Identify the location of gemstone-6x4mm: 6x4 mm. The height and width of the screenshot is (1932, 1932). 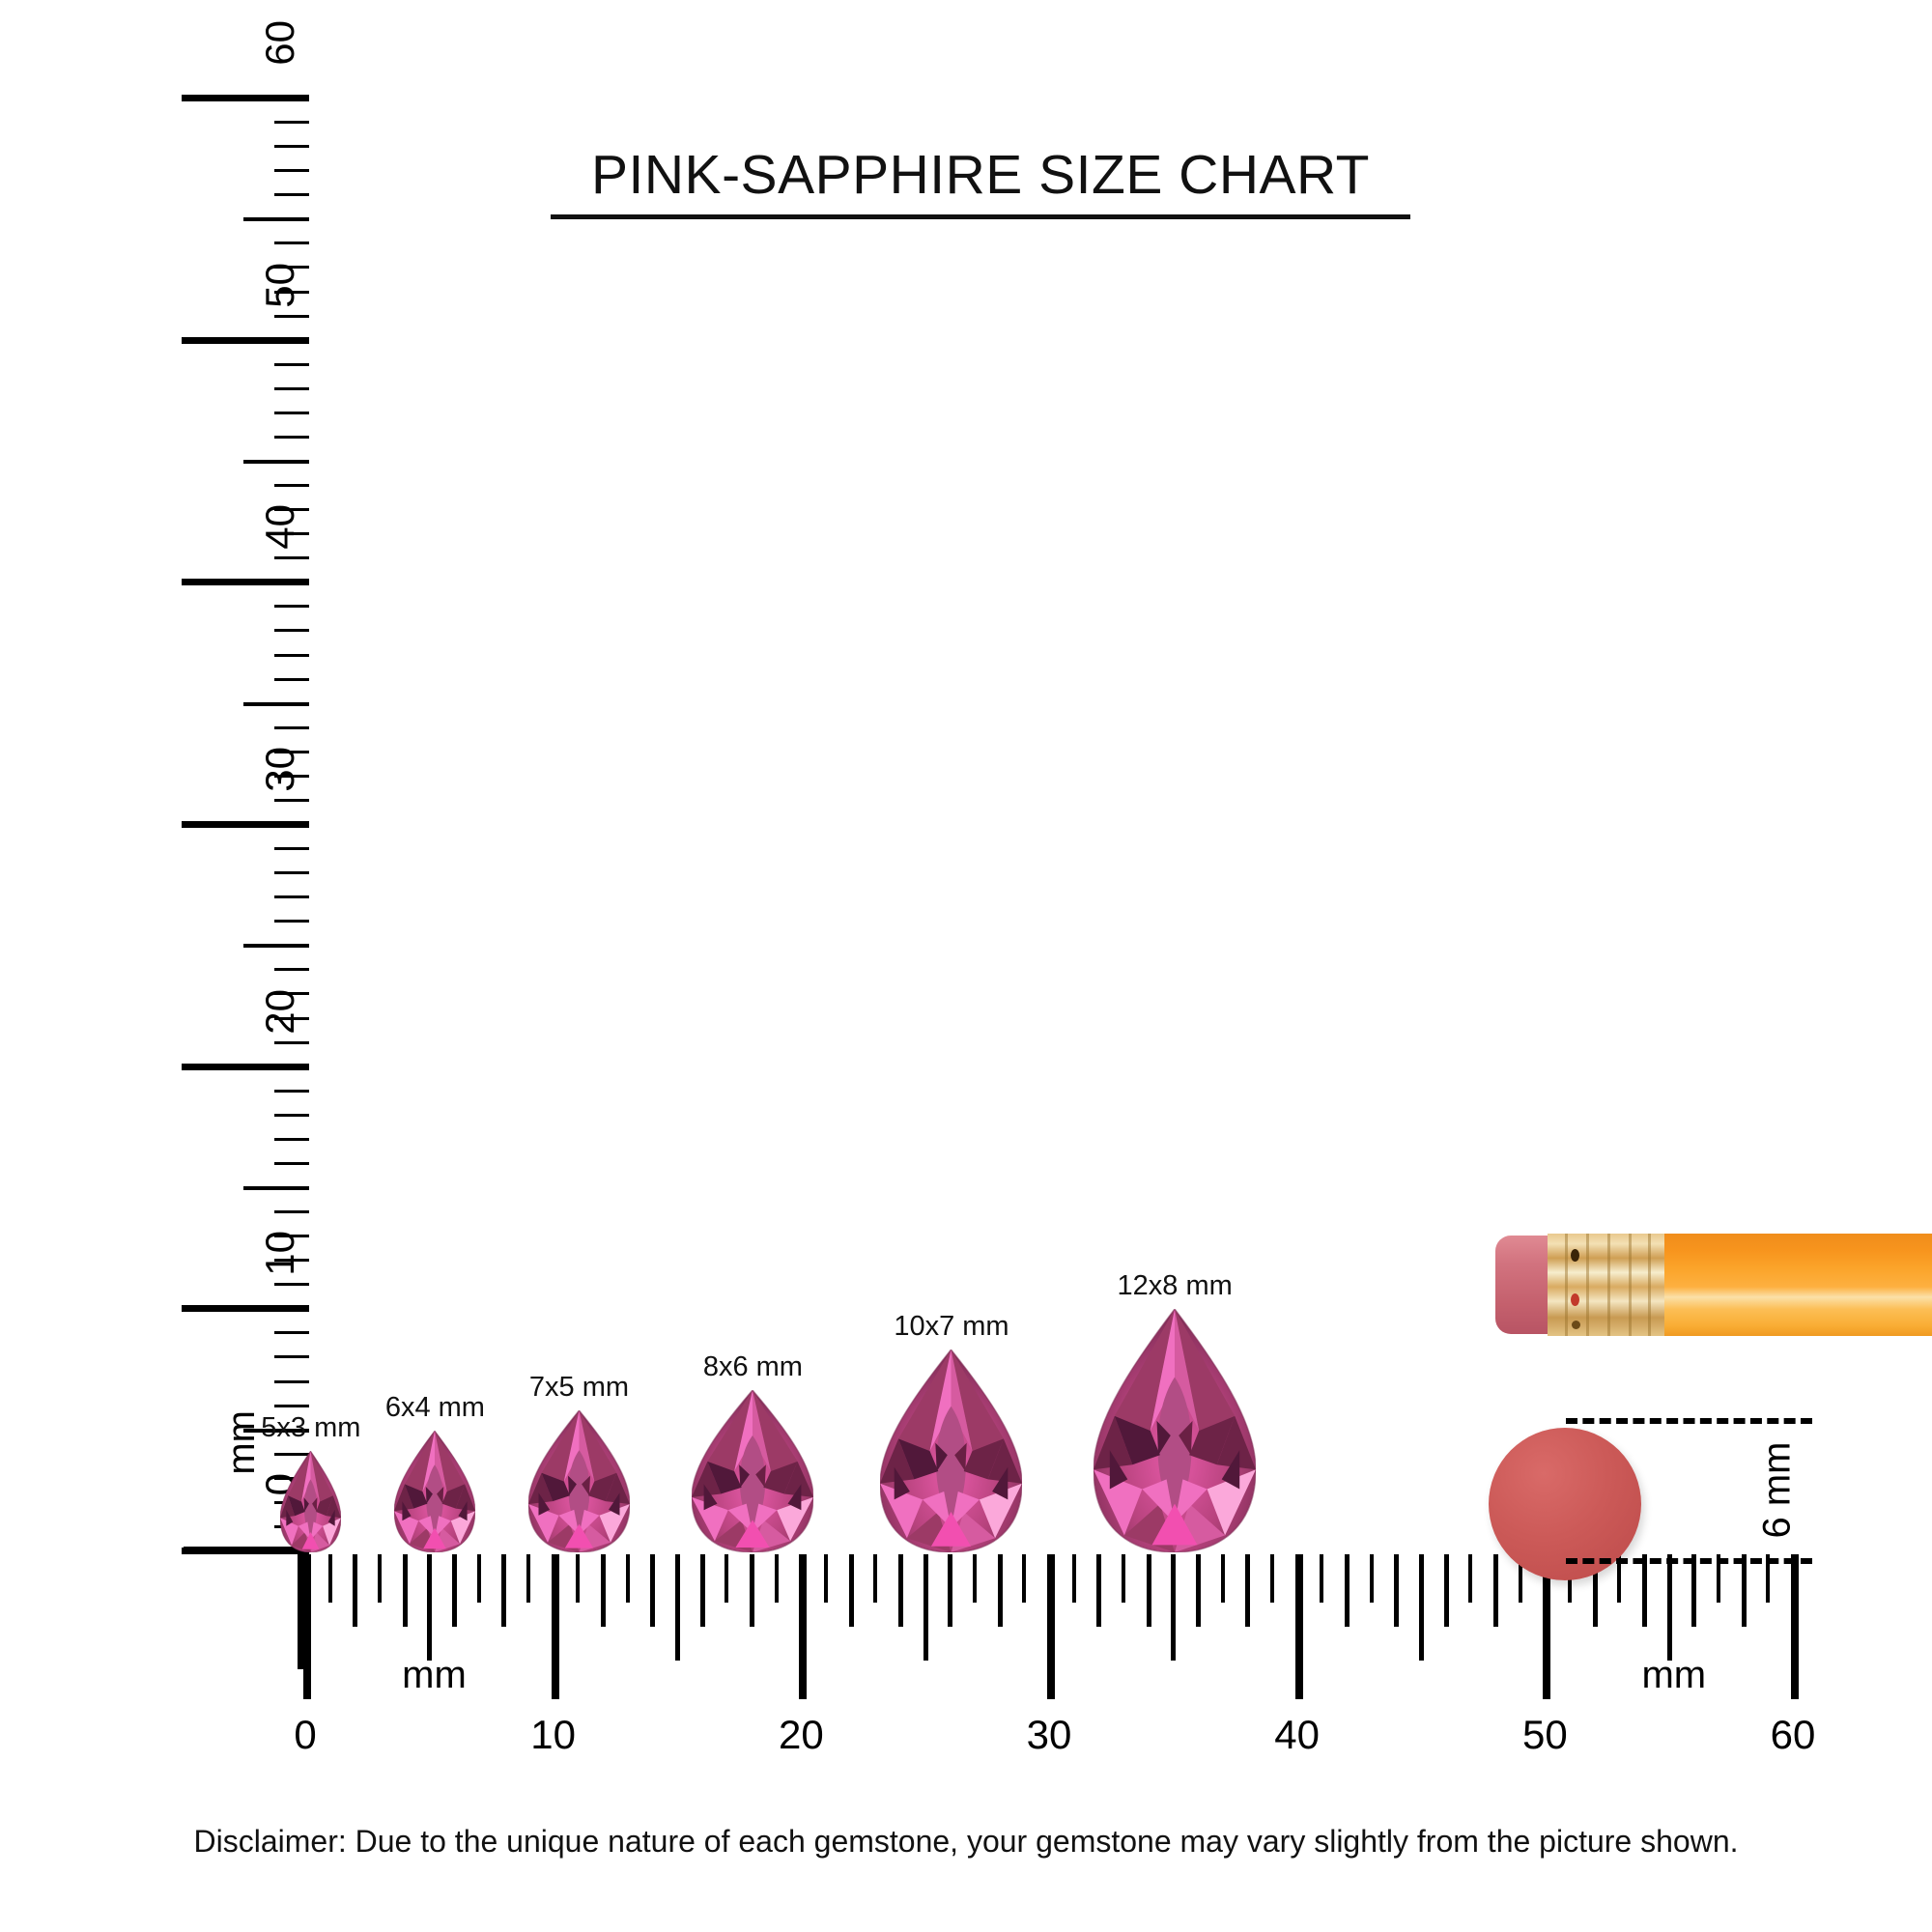
(435, 1472).